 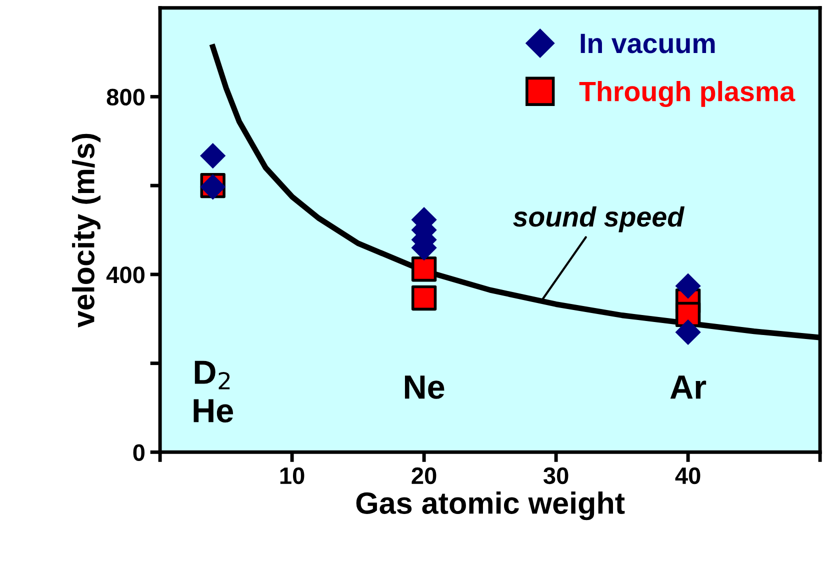 I want to click on x-tick-label: 30, so click(x=555, y=475).